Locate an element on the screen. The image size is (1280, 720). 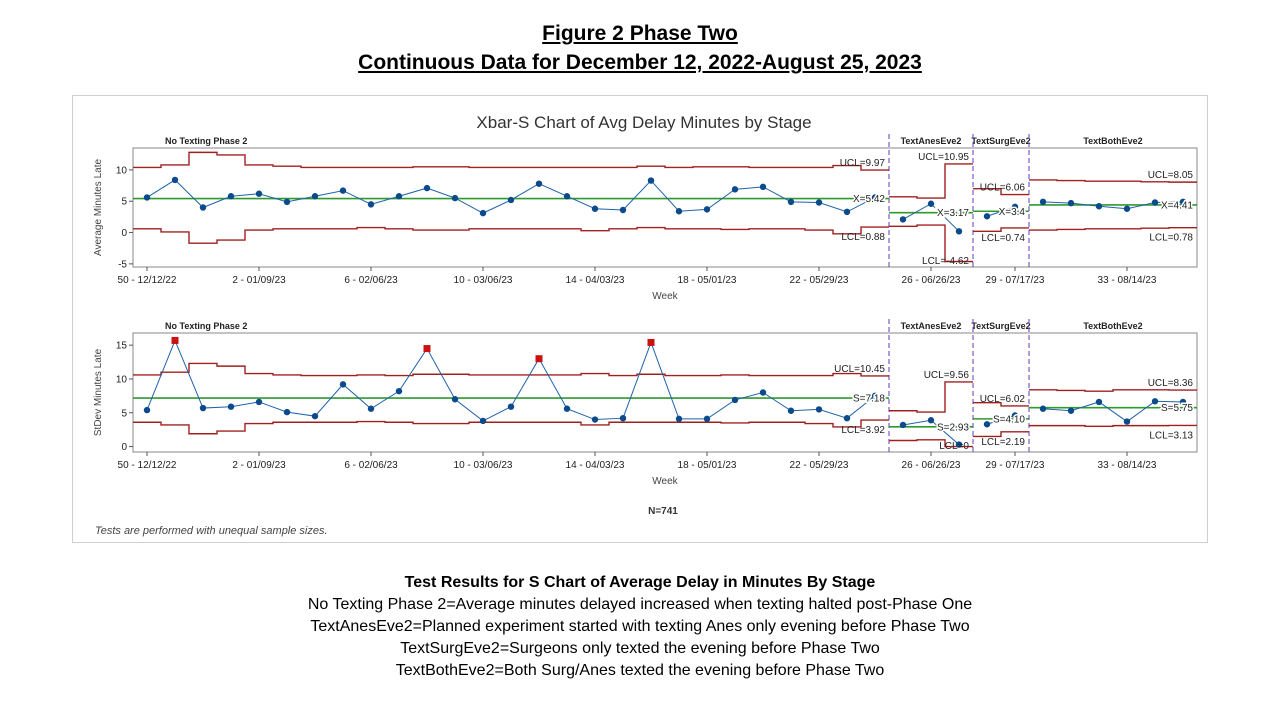
ucl-label: UCL=10.95 is located at coordinates (943, 157).